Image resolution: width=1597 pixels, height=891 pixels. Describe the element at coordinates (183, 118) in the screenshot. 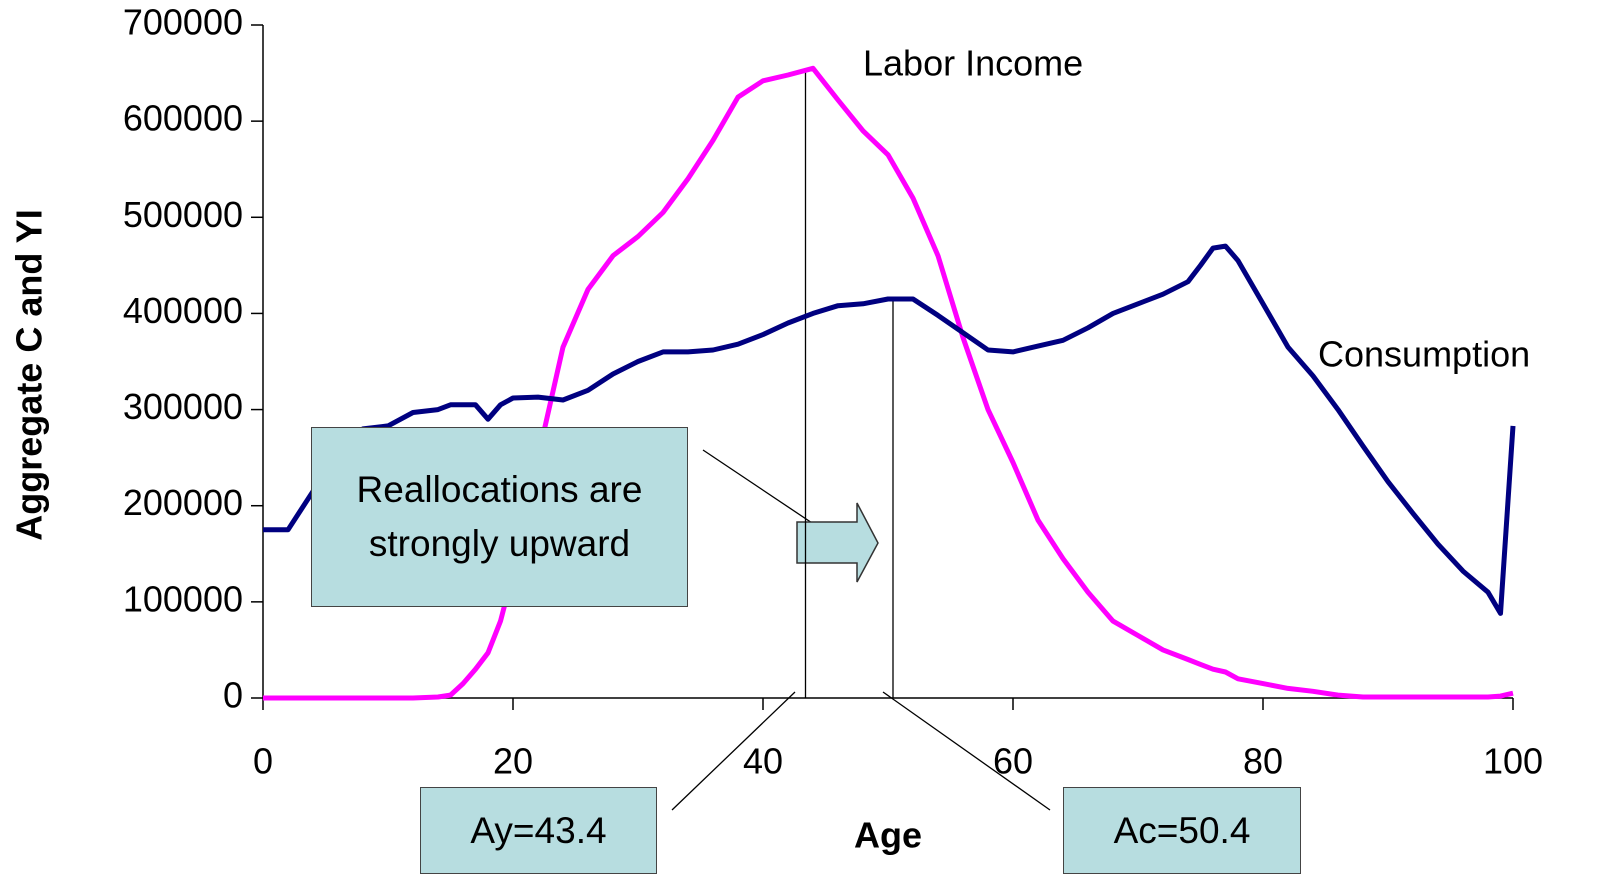

I see `y-tick-label: 600000` at that location.